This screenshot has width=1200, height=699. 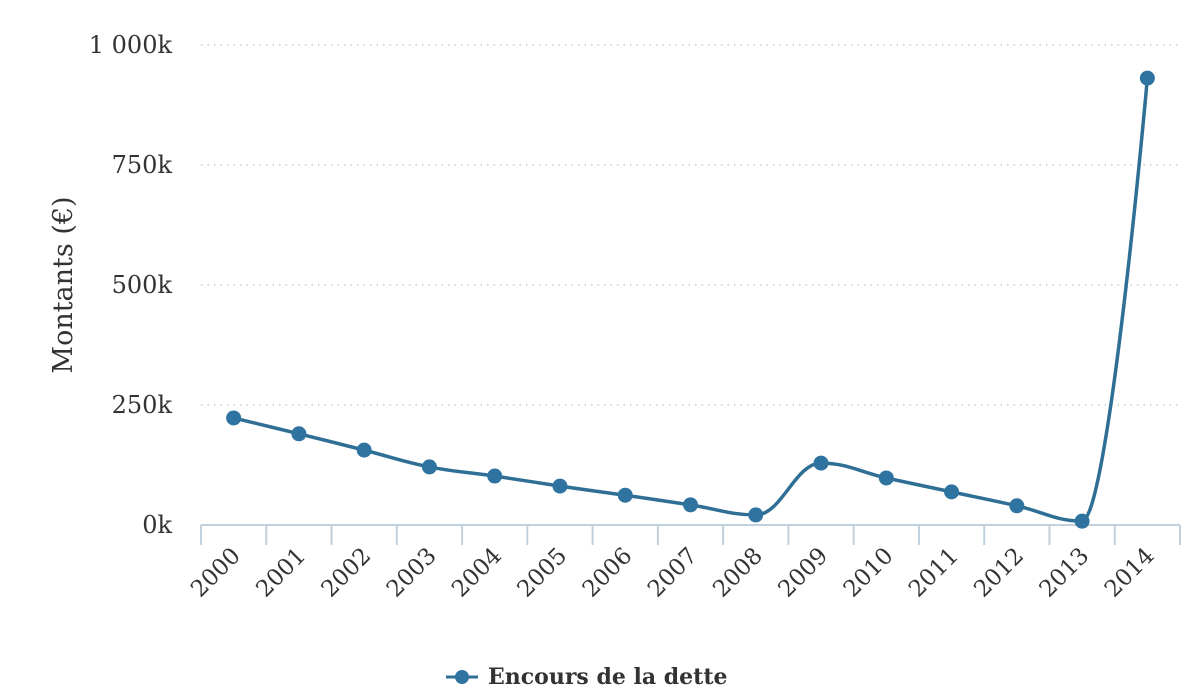 What do you see at coordinates (673, 573) in the screenshot?
I see `x-tick-label: 2007` at bounding box center [673, 573].